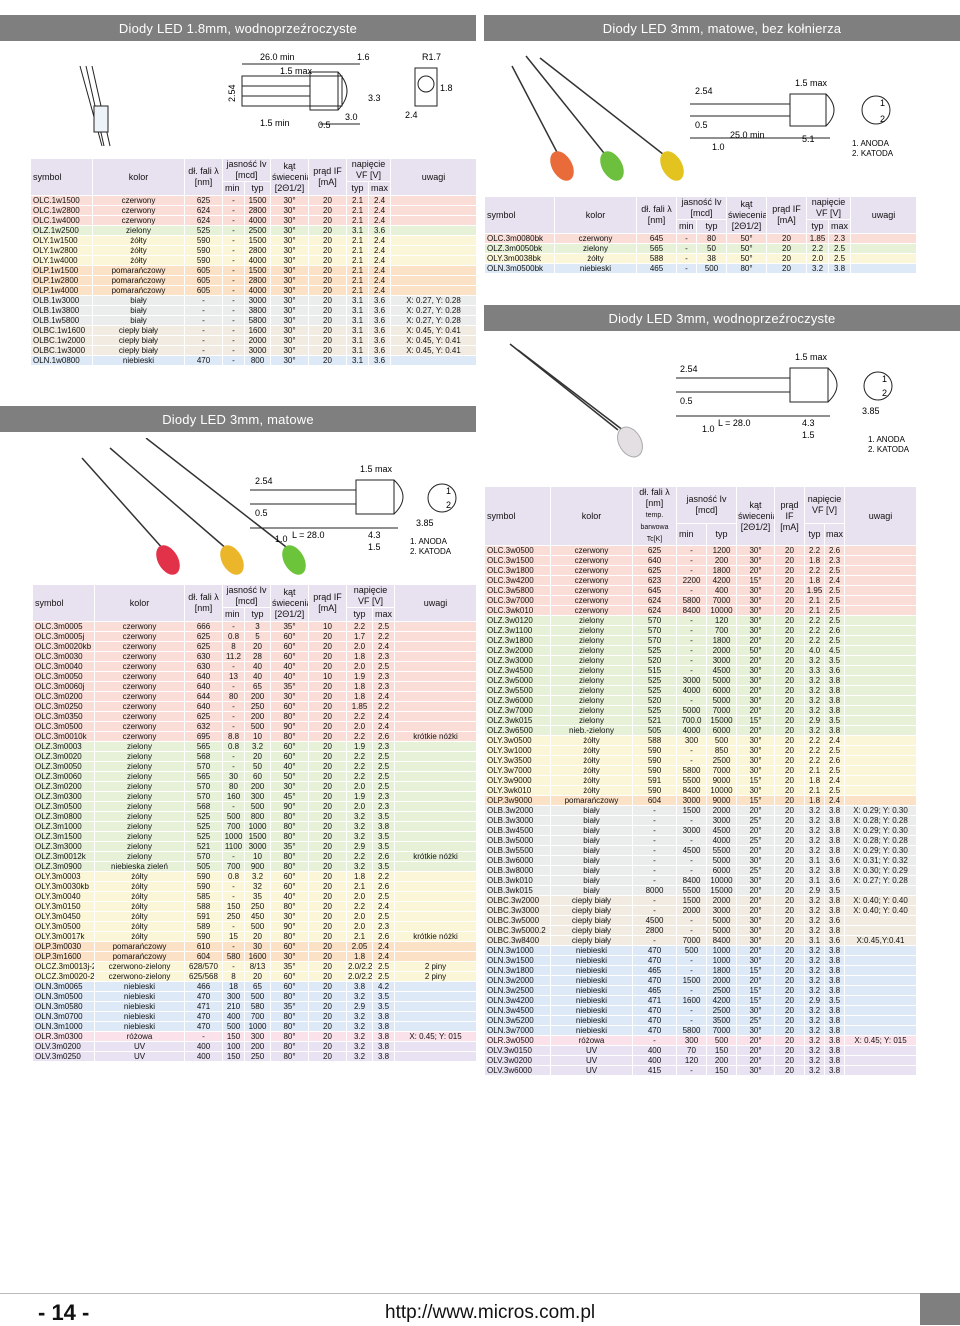 The image size is (960, 1326). What do you see at coordinates (254, 886) in the screenshot?
I see `table-row: OLY.3m0030kb żółty 590-32 60° 20 2.1 2.6` at bounding box center [254, 886].